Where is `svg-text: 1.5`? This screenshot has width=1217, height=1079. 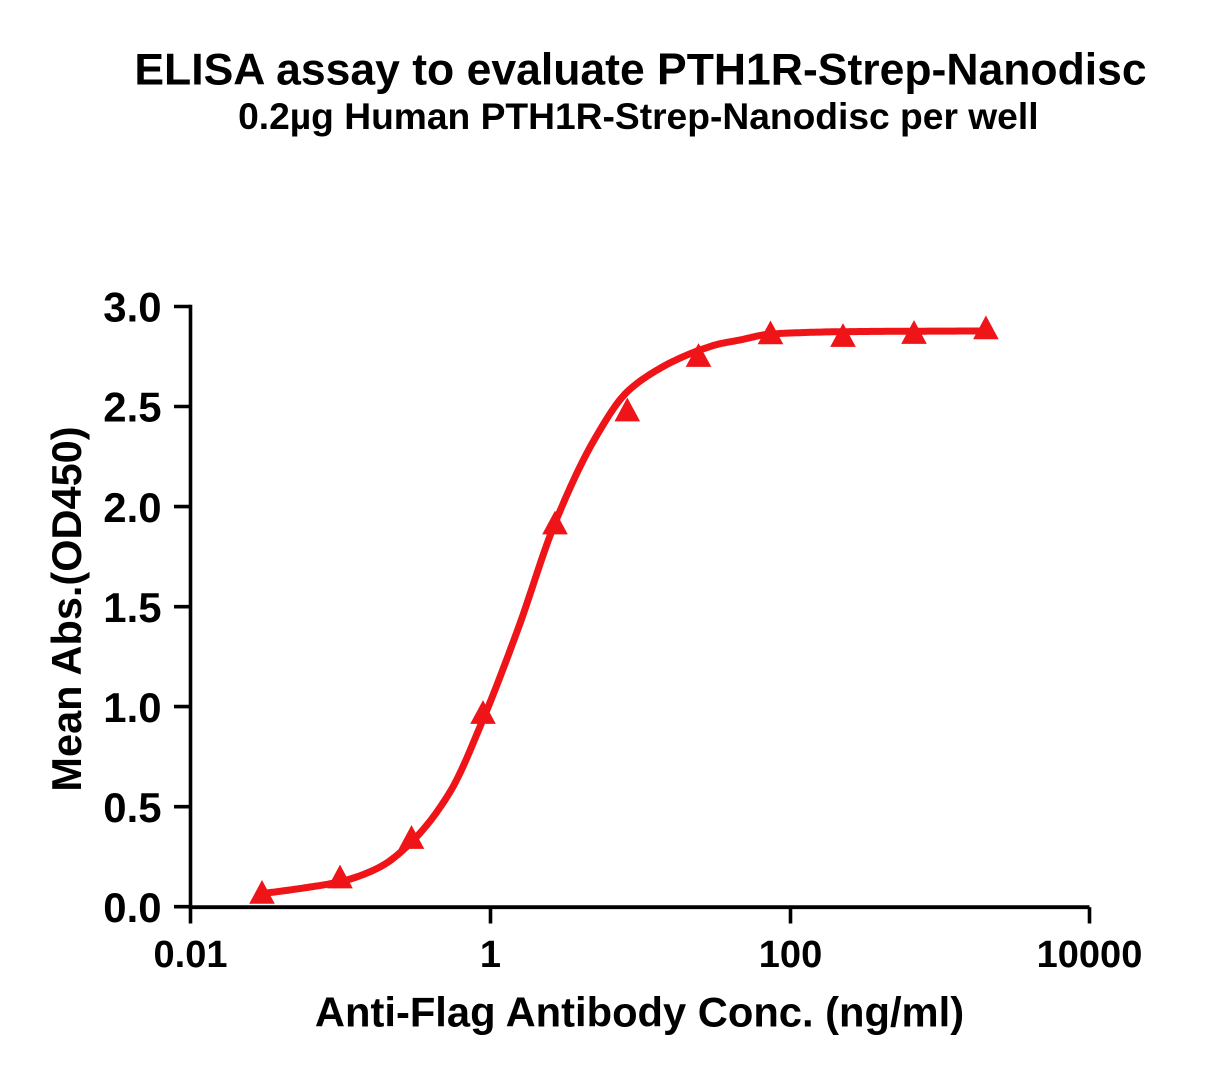 svg-text: 1.5 is located at coordinates (132, 607).